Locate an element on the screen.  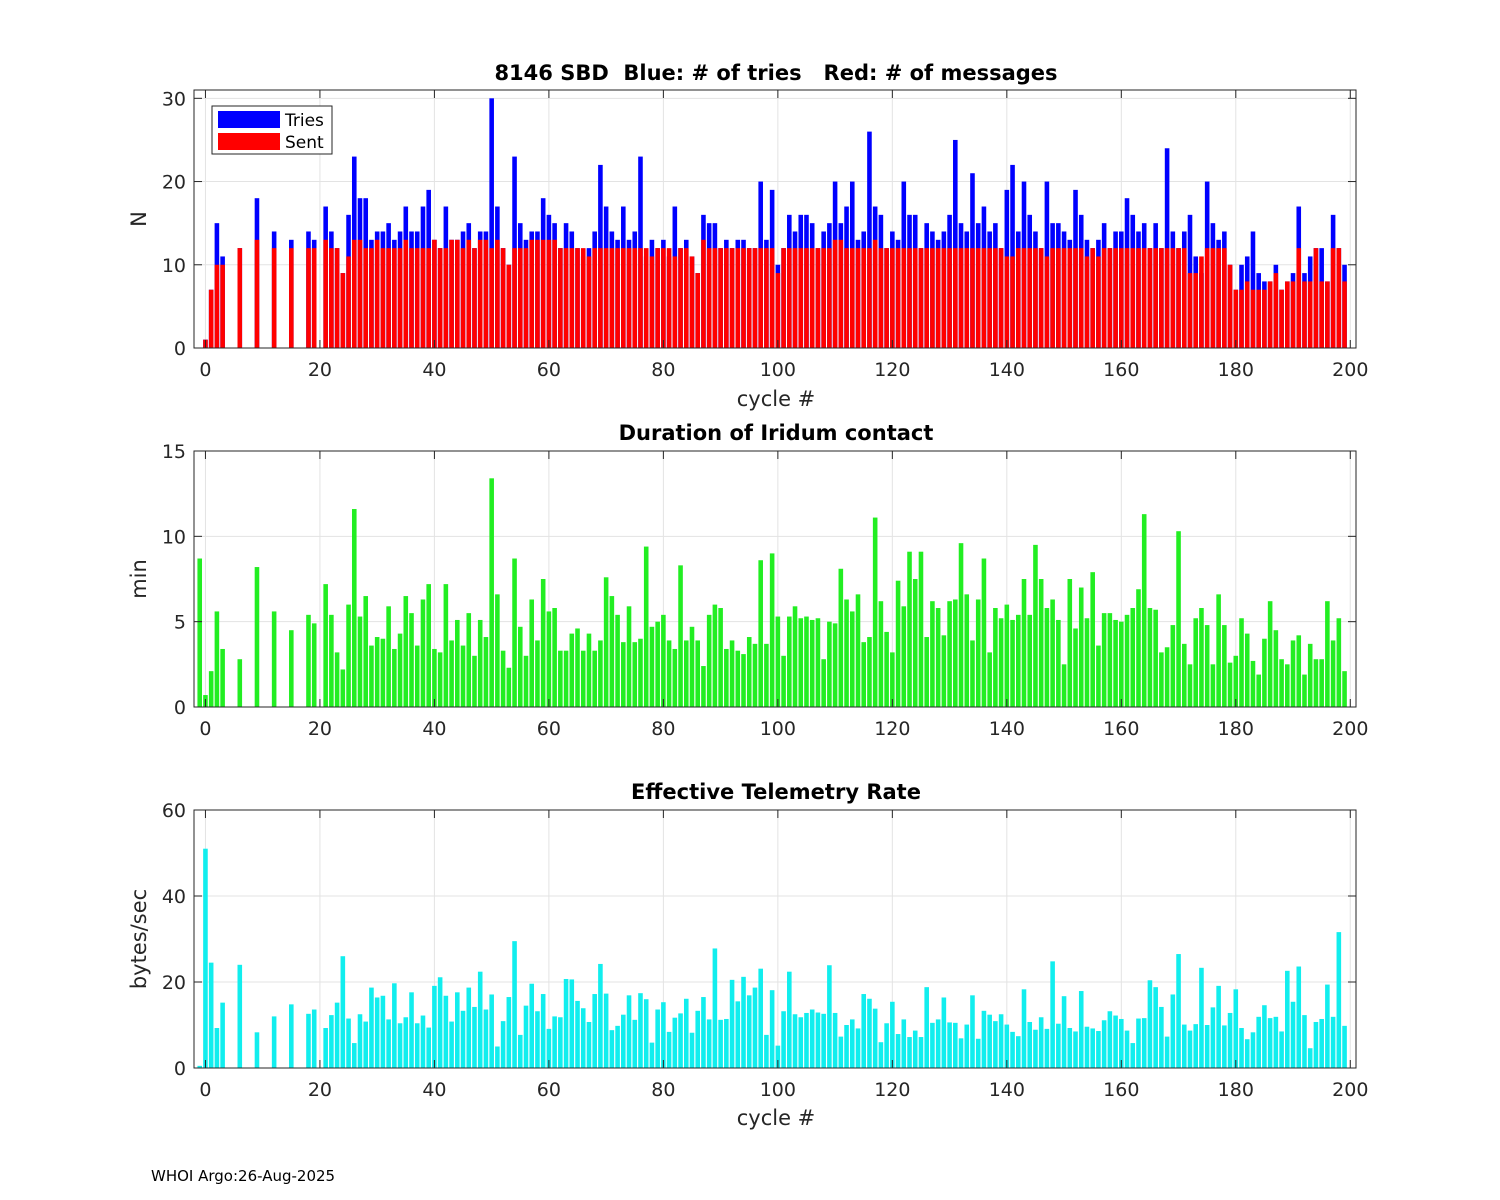
x-tick-label-duration: 200 is located at coordinates (1350, 729).